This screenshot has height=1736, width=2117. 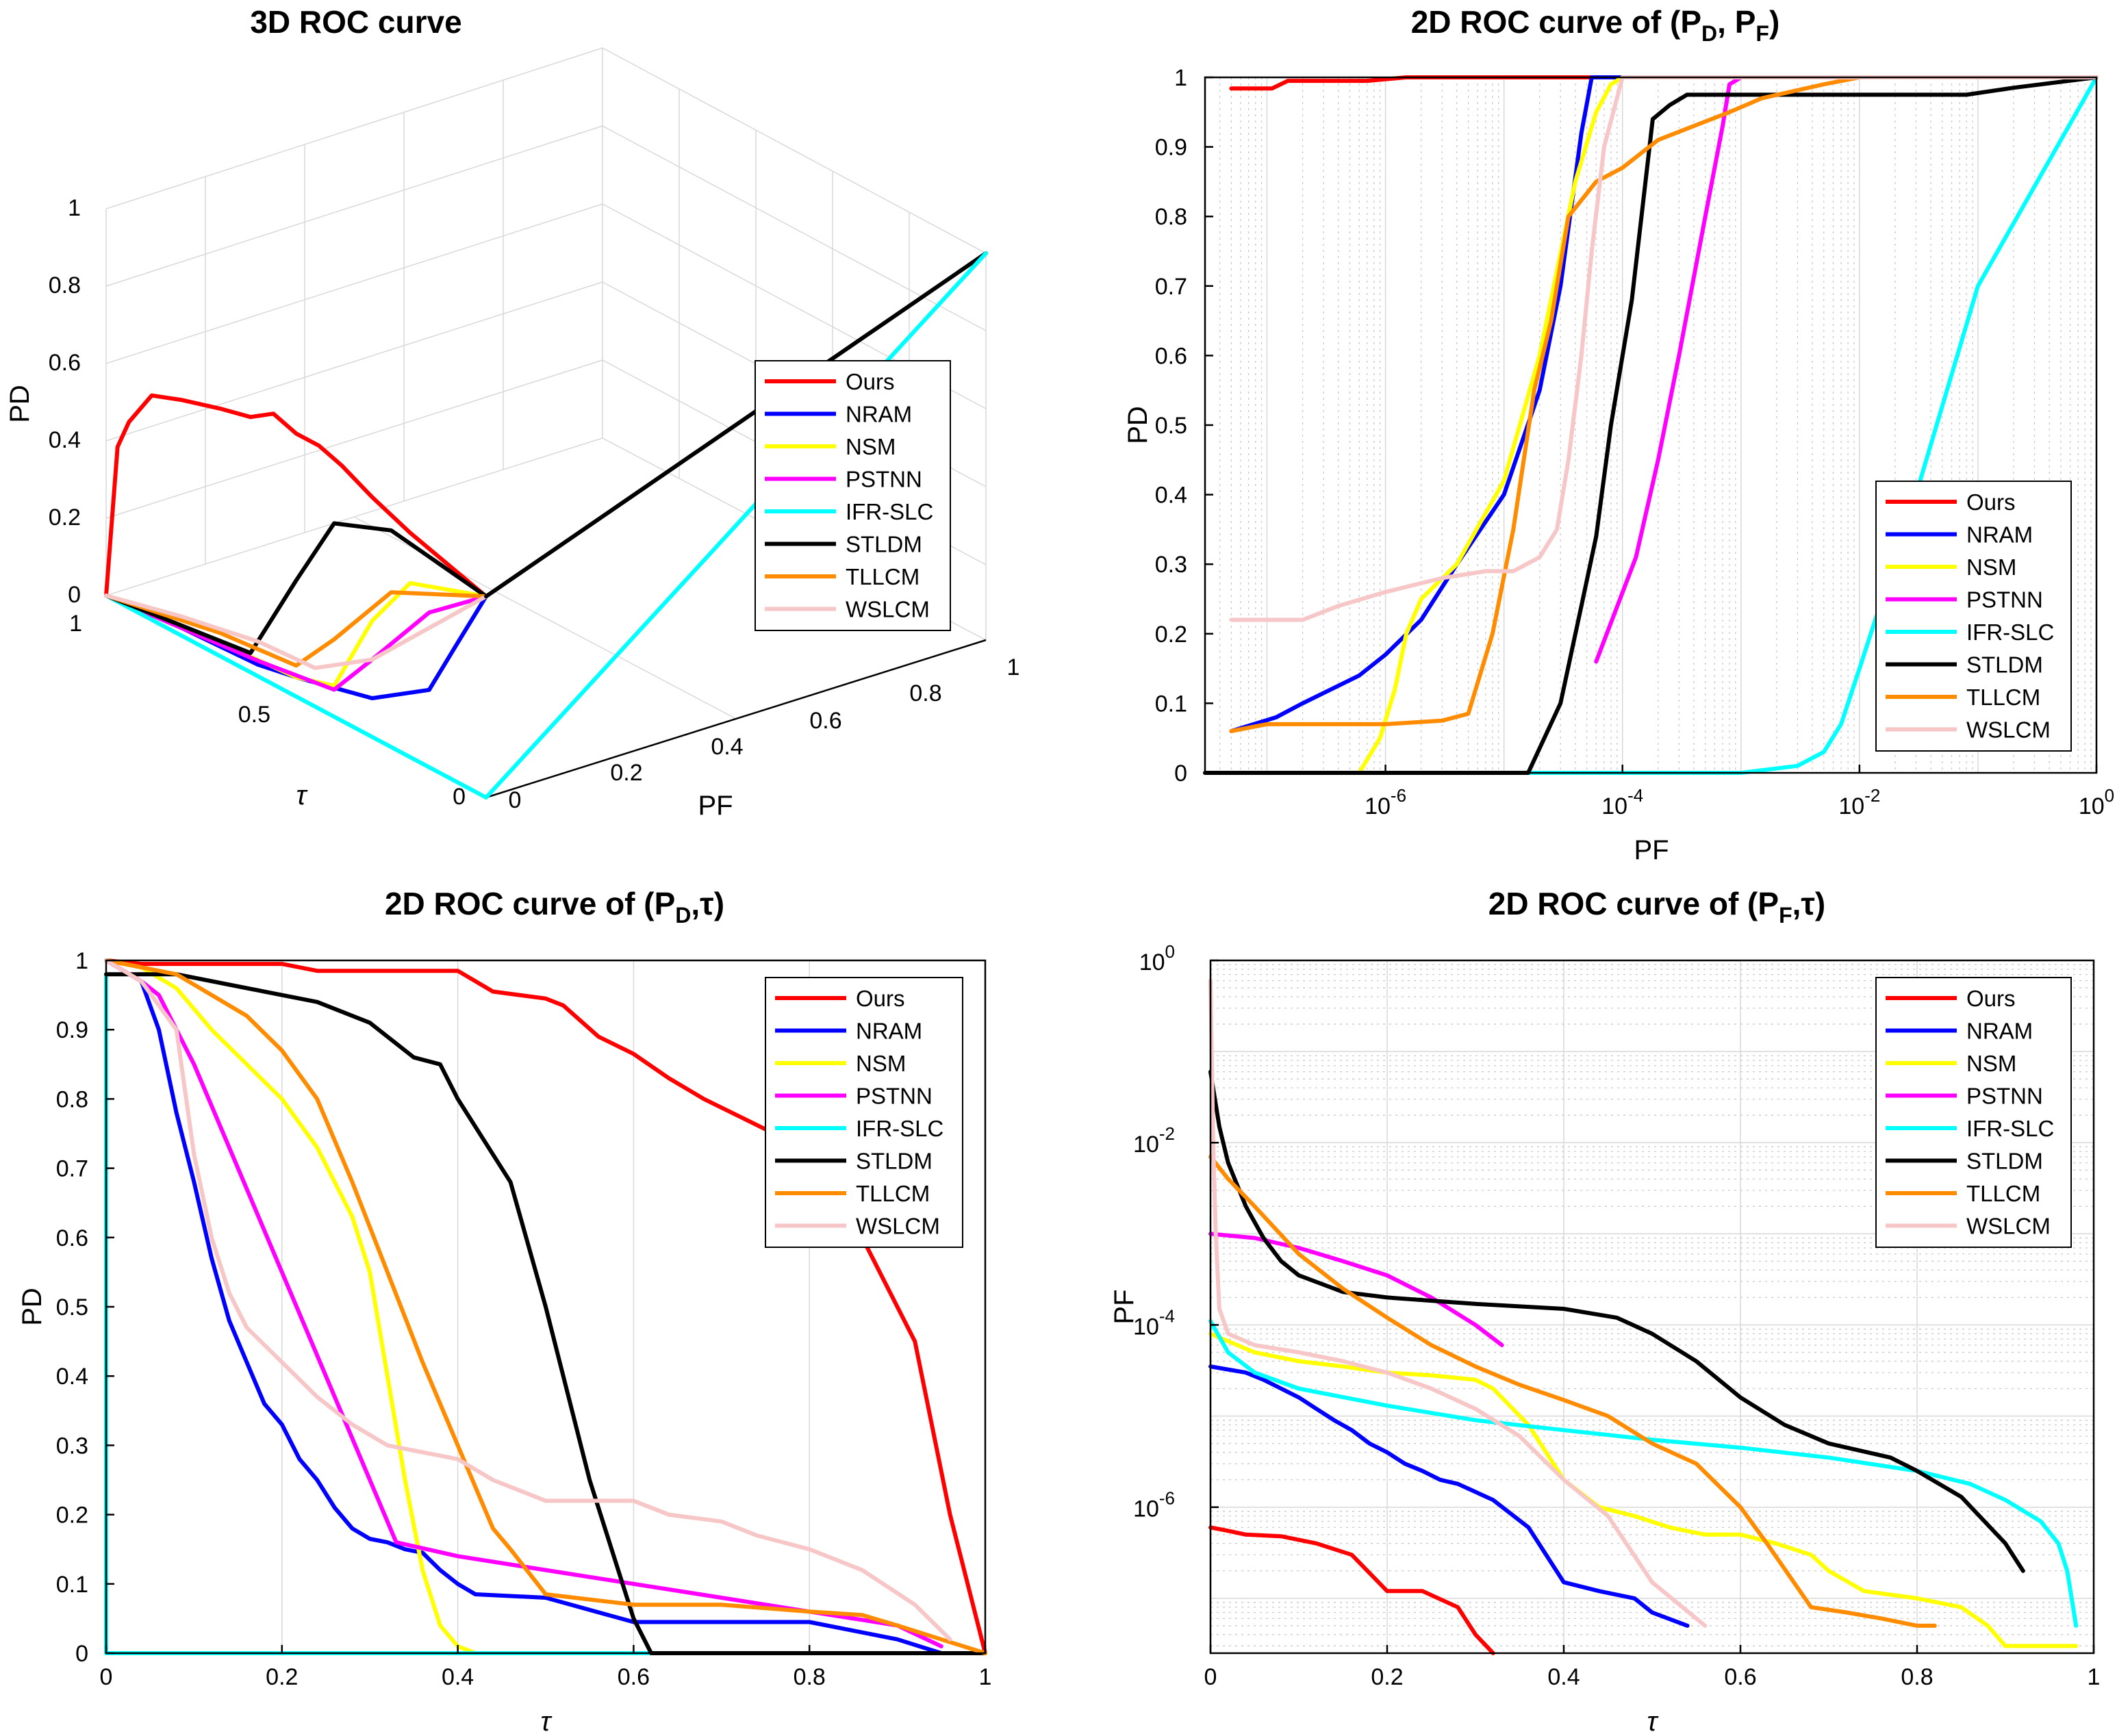 I want to click on roc3d-series-ifr-slc-tail, so click(x=736, y=525).